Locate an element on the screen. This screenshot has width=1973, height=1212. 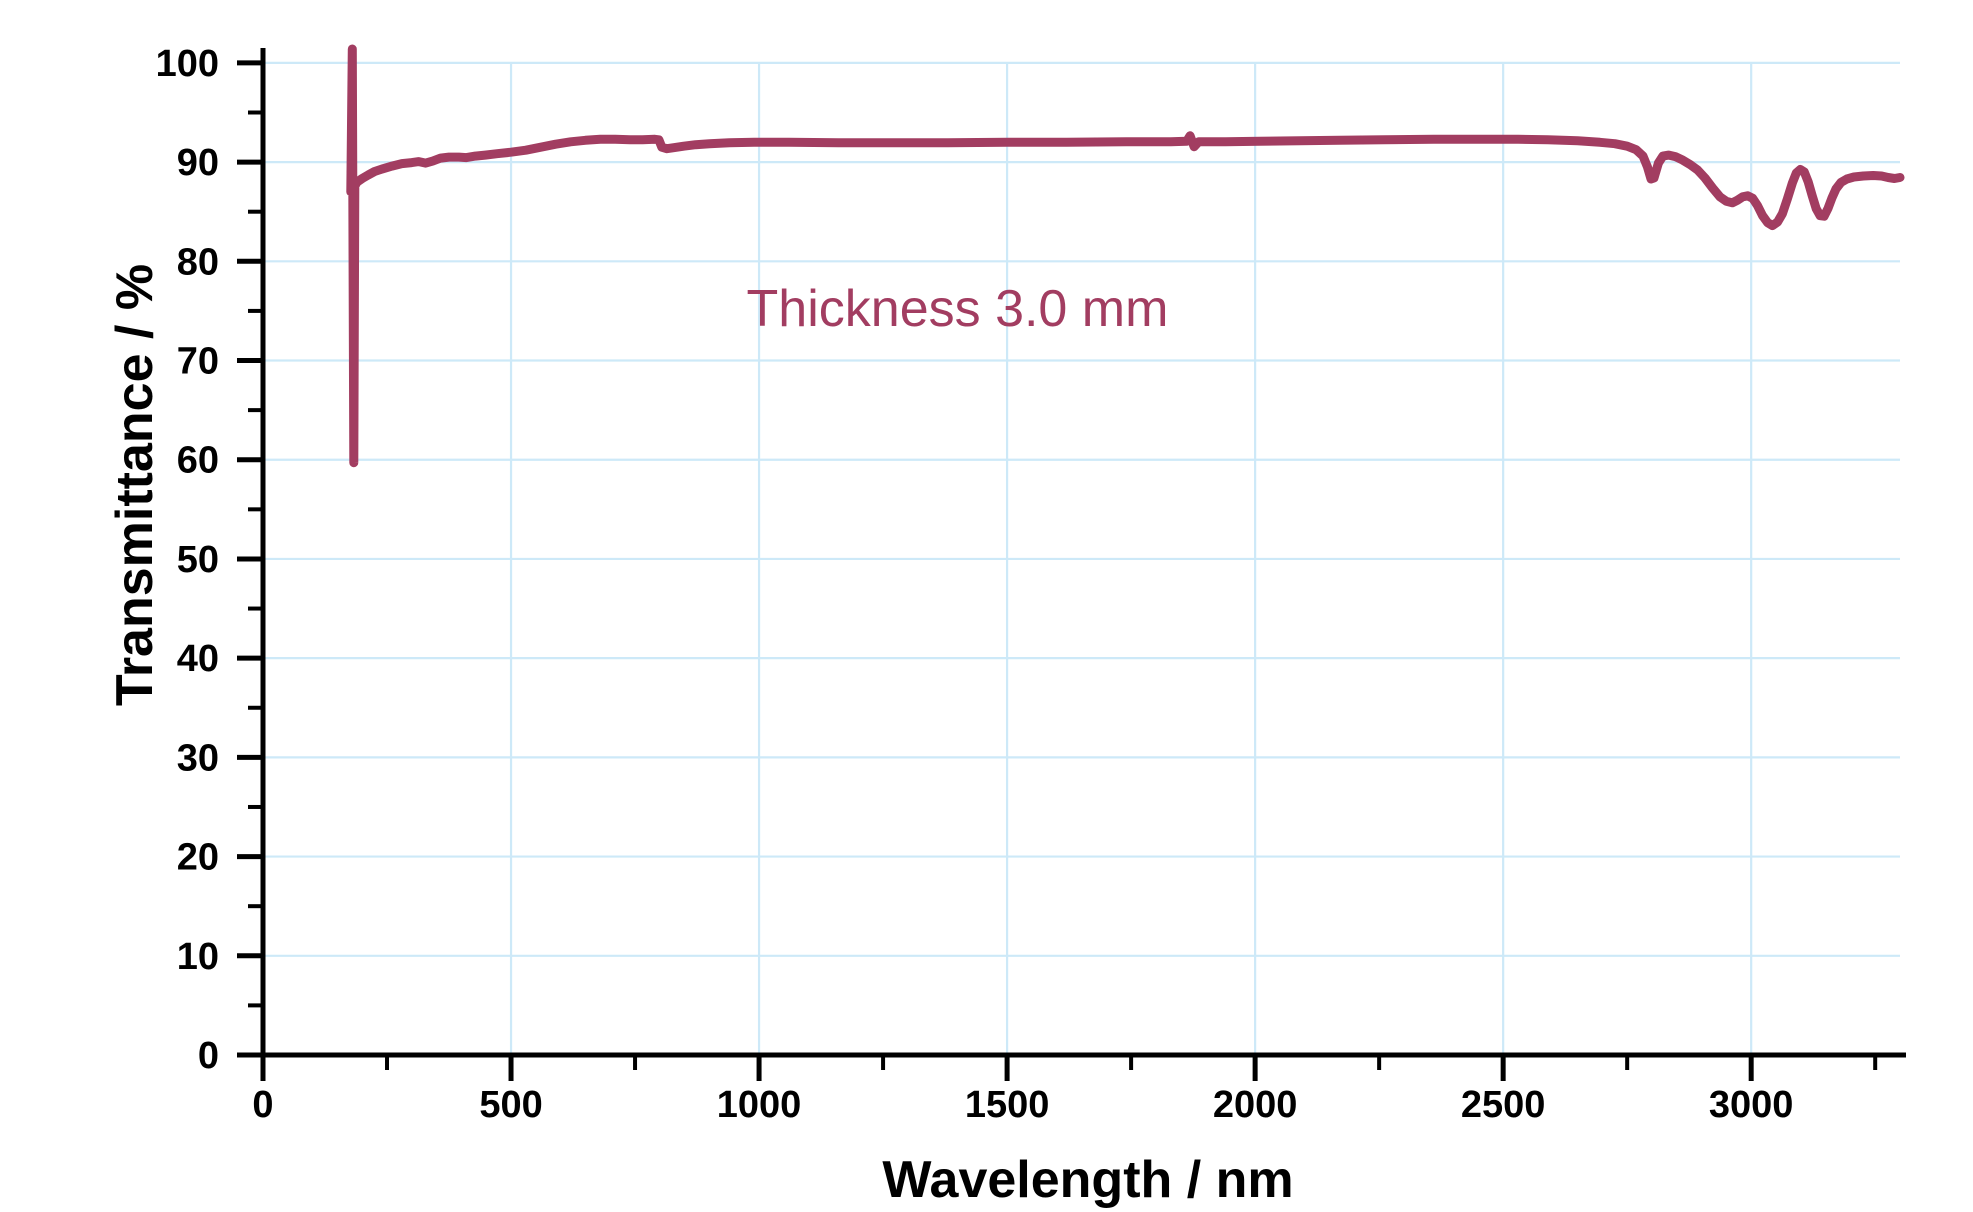
y-tick-label: 10 is located at coordinates (198, 957).